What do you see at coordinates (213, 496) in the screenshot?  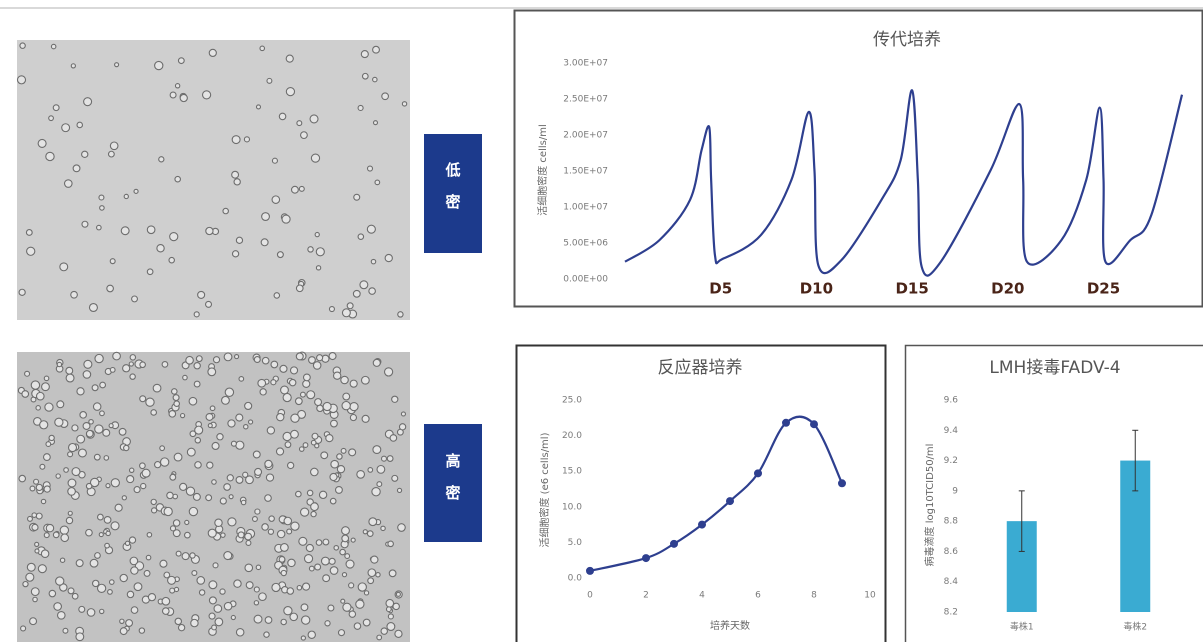 I see `micrograph-high` at bounding box center [213, 496].